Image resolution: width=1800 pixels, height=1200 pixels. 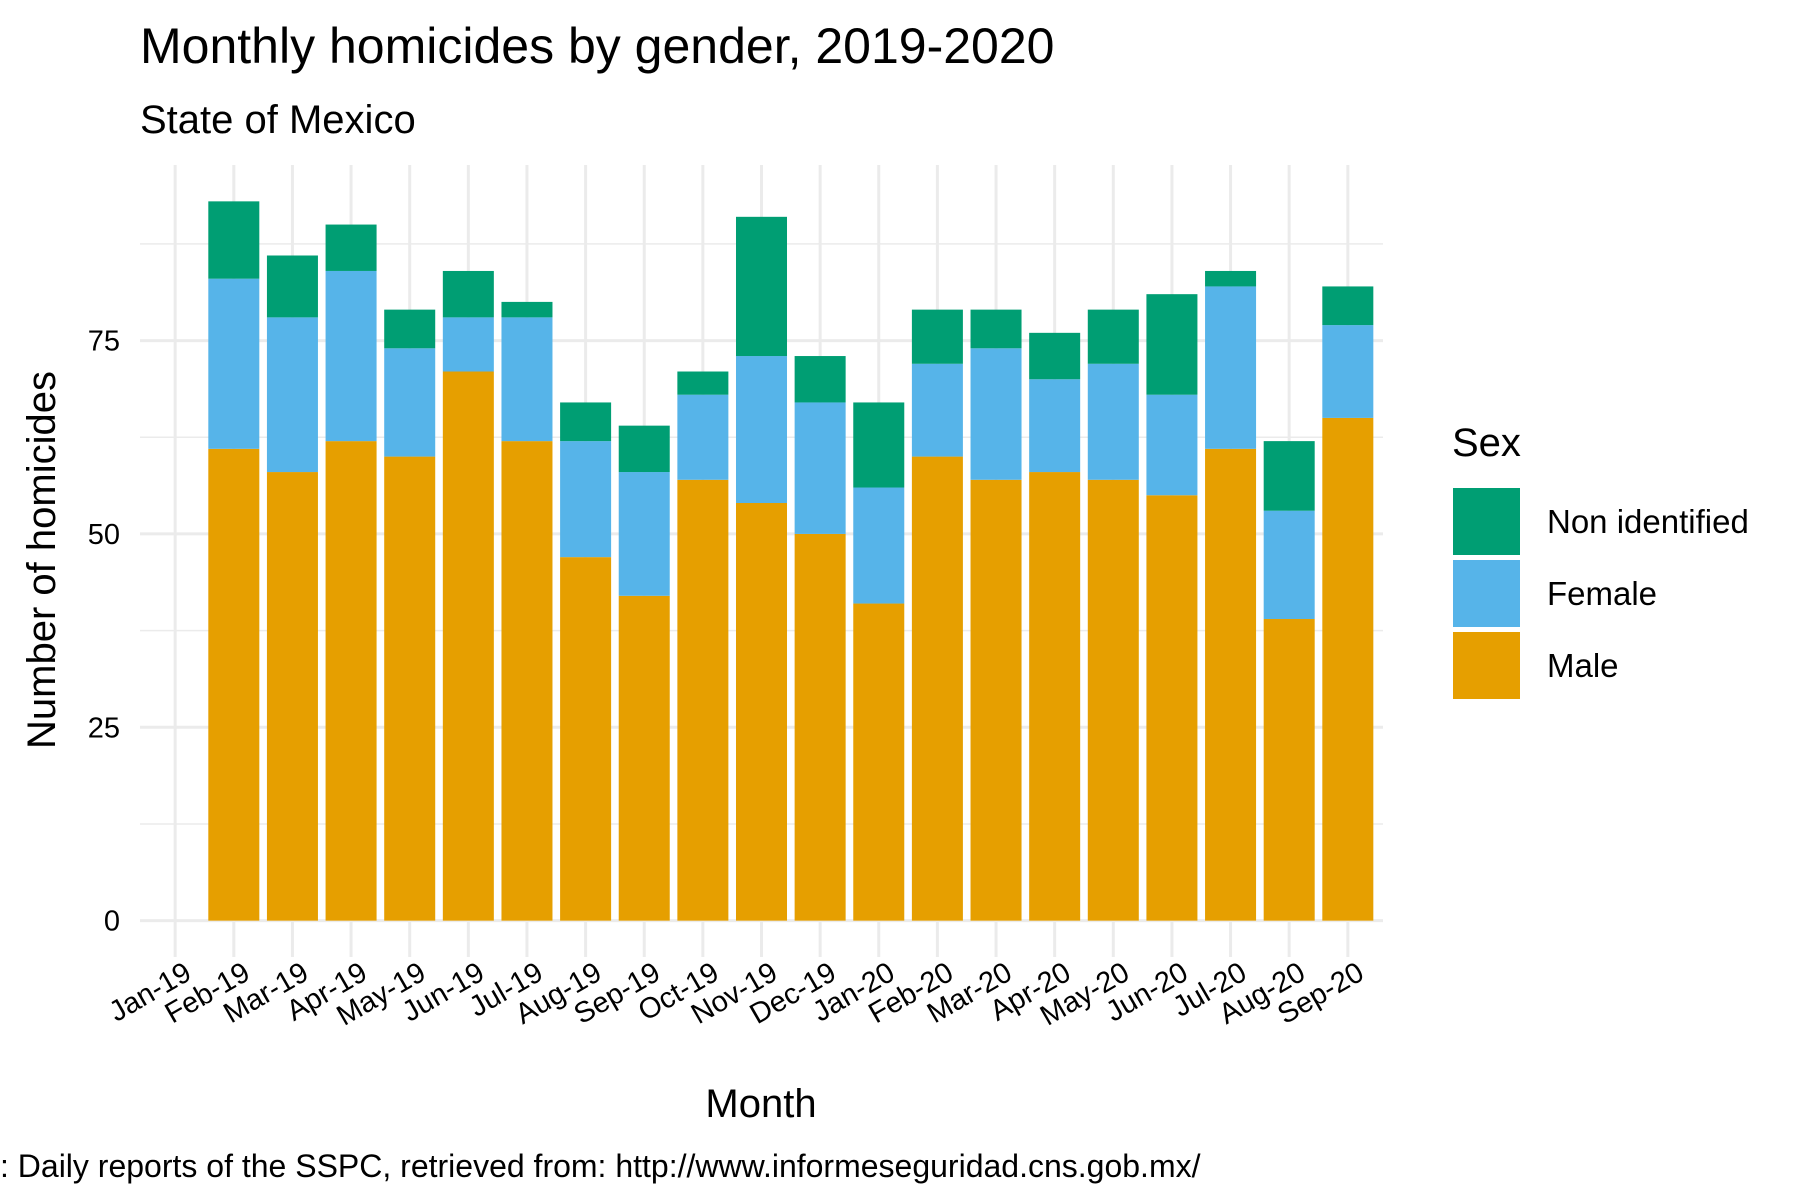 I want to click on legend-label: Male, so click(x=1583, y=665).